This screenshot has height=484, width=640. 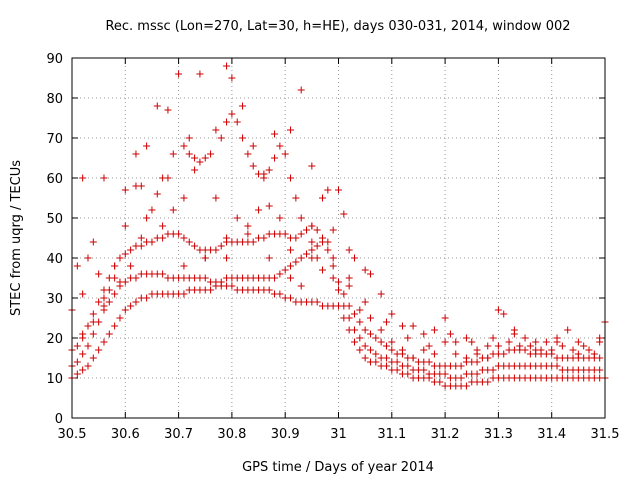 I want to click on x-tick-label: 31.1, so click(x=391, y=434).